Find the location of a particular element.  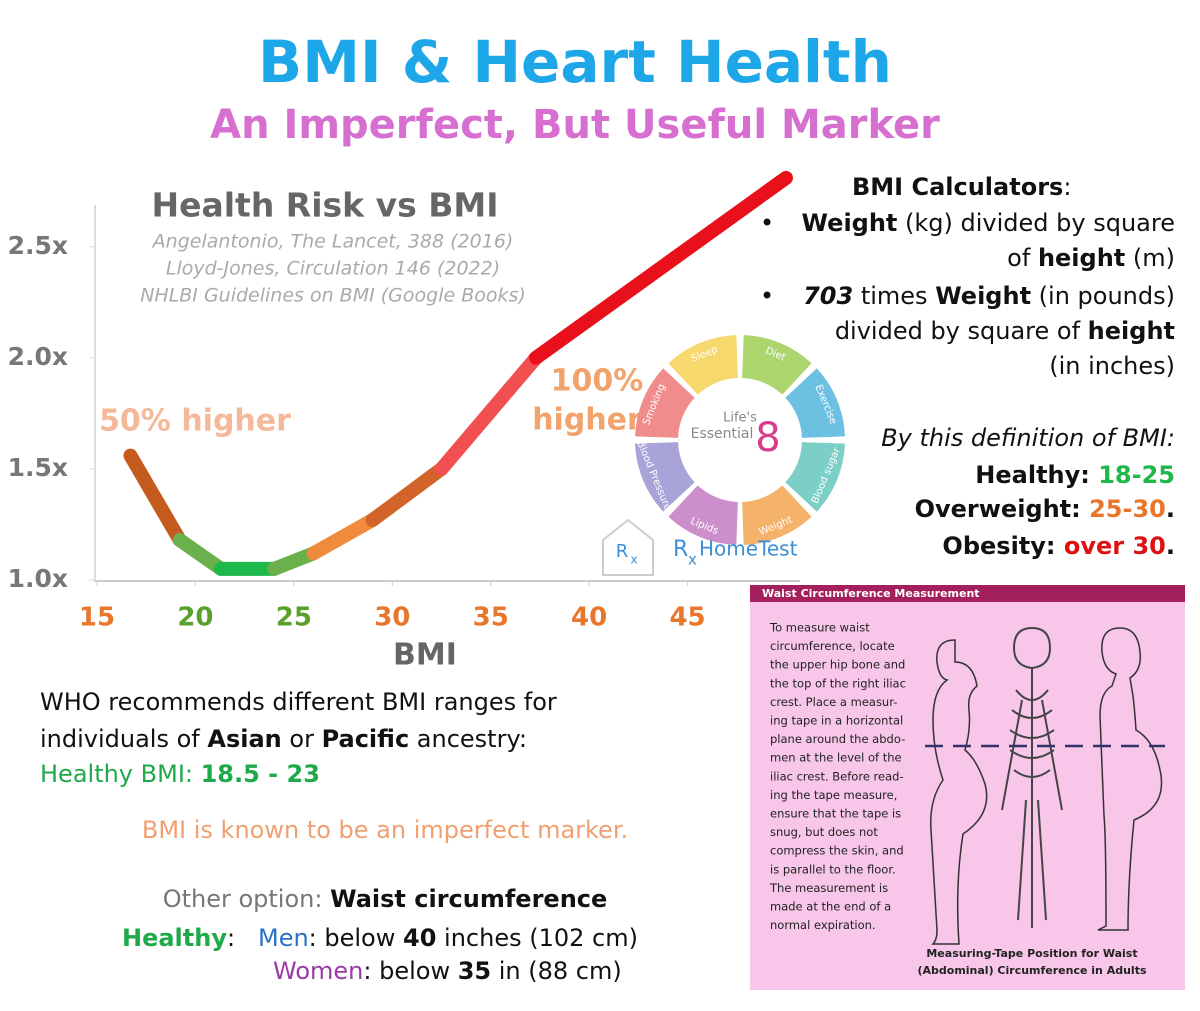

definition-intro: By this definition of BMI: is located at coordinates (1028, 438).